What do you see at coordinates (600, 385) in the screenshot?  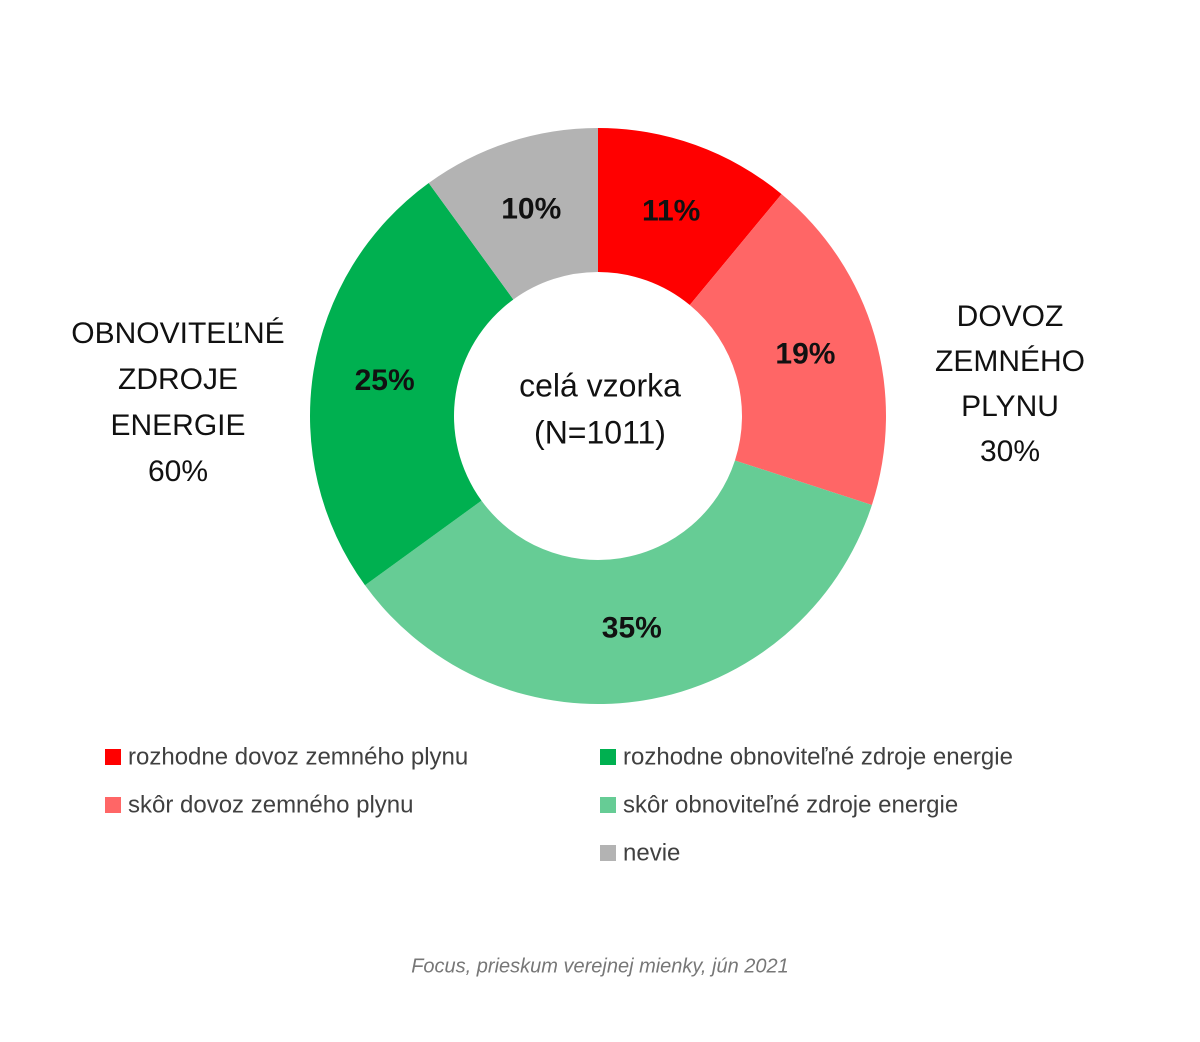 I see `center-text: celá vzorka` at bounding box center [600, 385].